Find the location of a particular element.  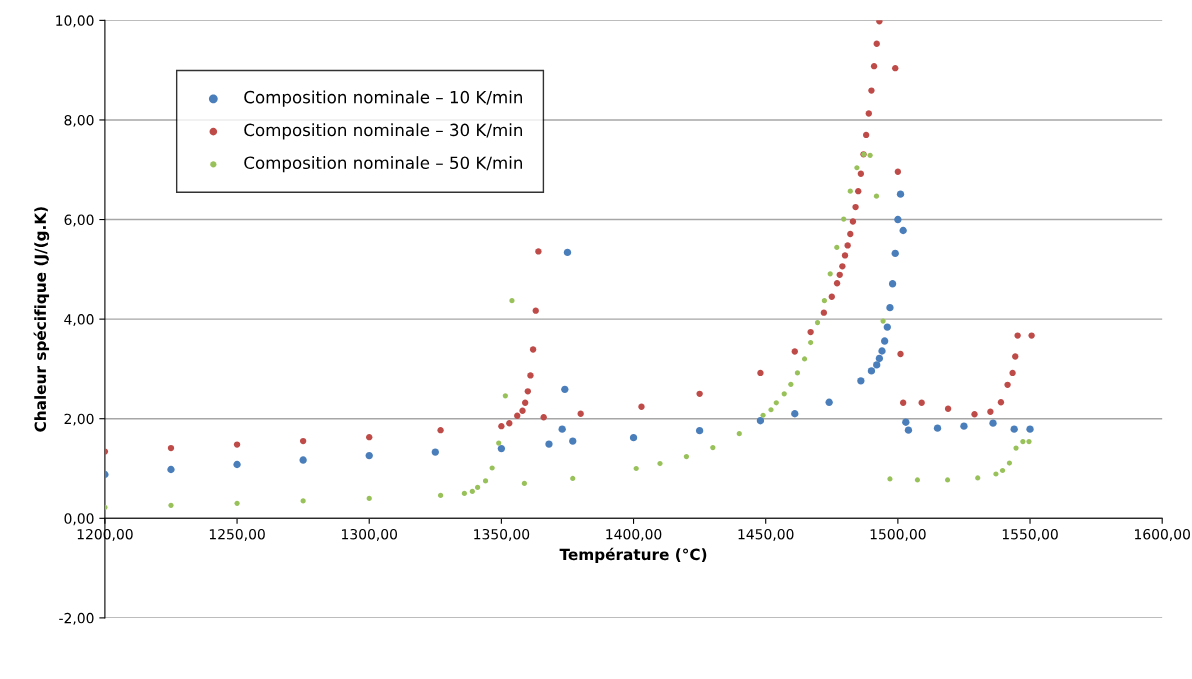

y-tick-label: 8,00 is located at coordinates (79, 120).